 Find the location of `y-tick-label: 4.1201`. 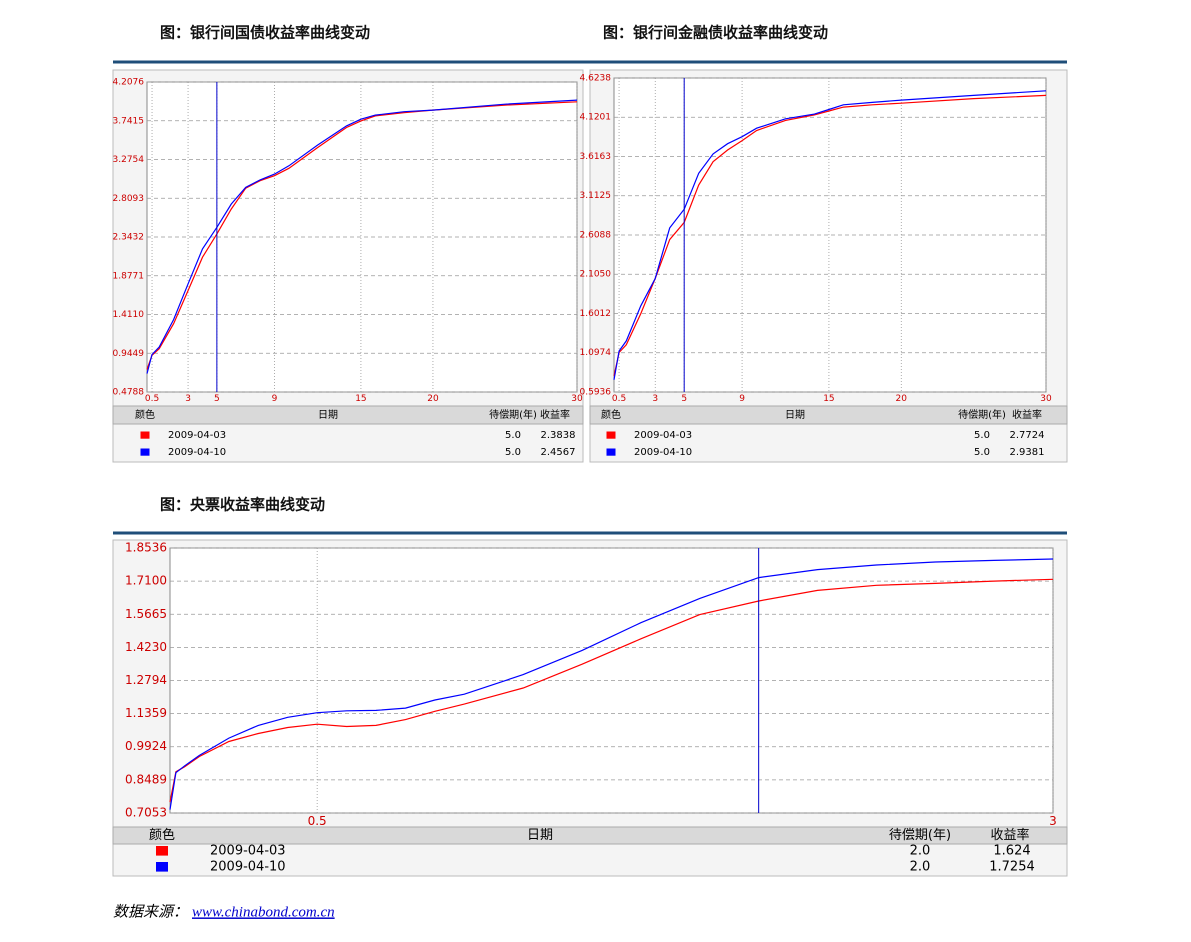

y-tick-label: 4.1201 is located at coordinates (596, 118).